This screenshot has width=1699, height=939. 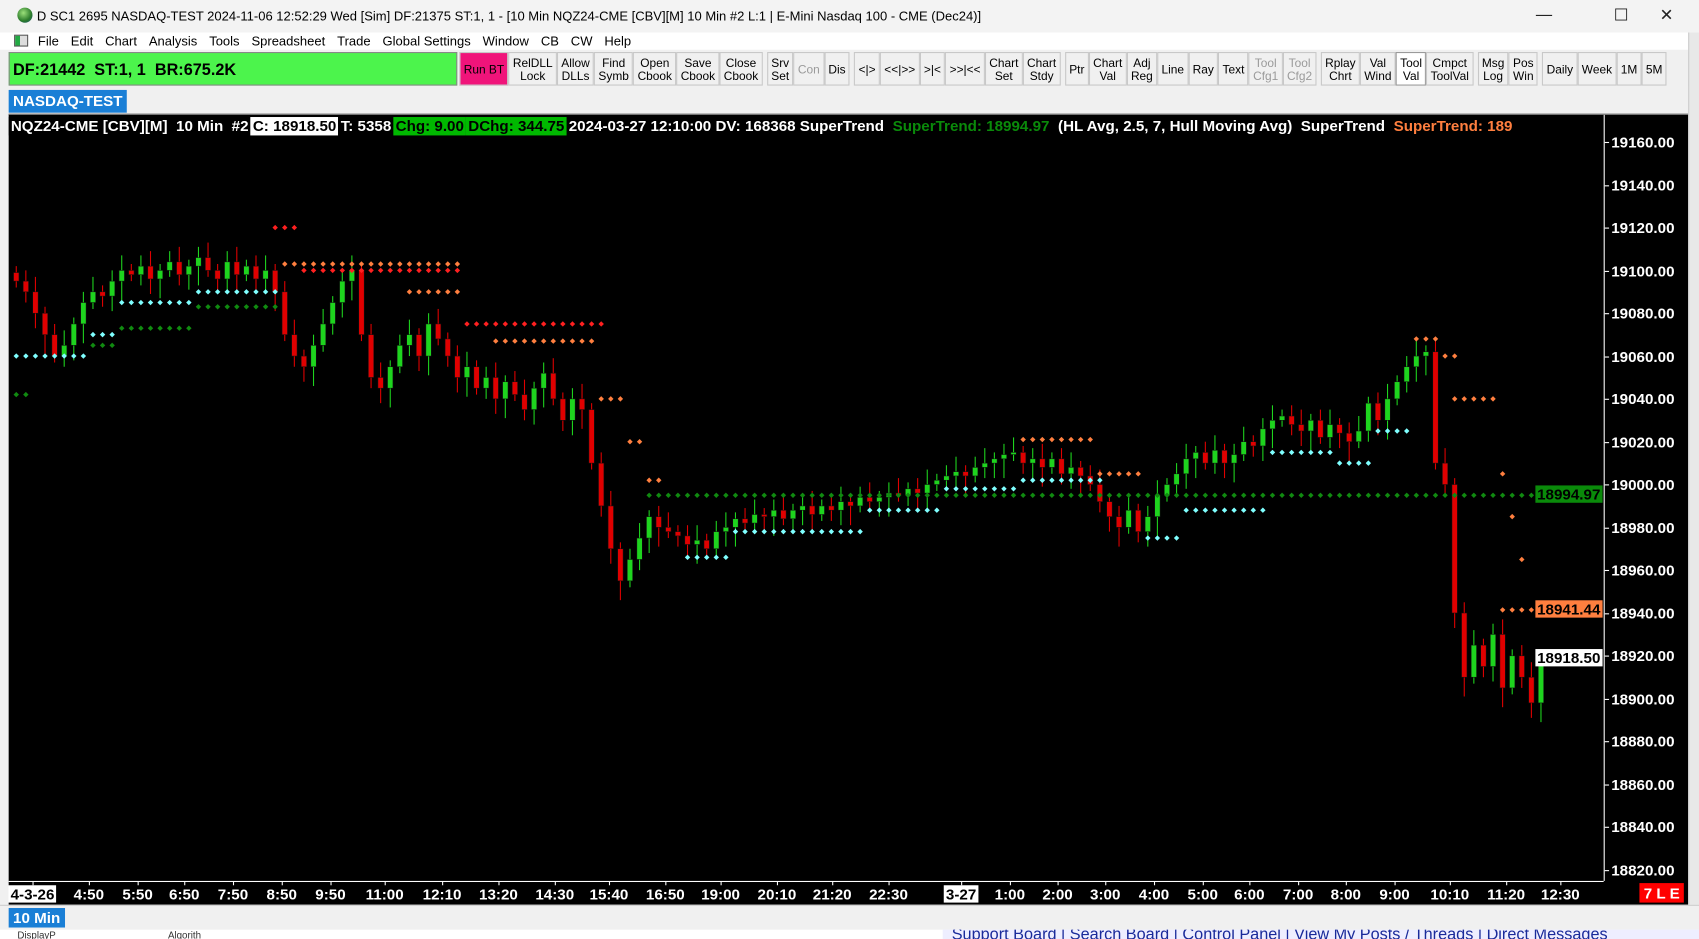 I want to click on toolbar-button-5m: 5M, so click(x=1654, y=69).